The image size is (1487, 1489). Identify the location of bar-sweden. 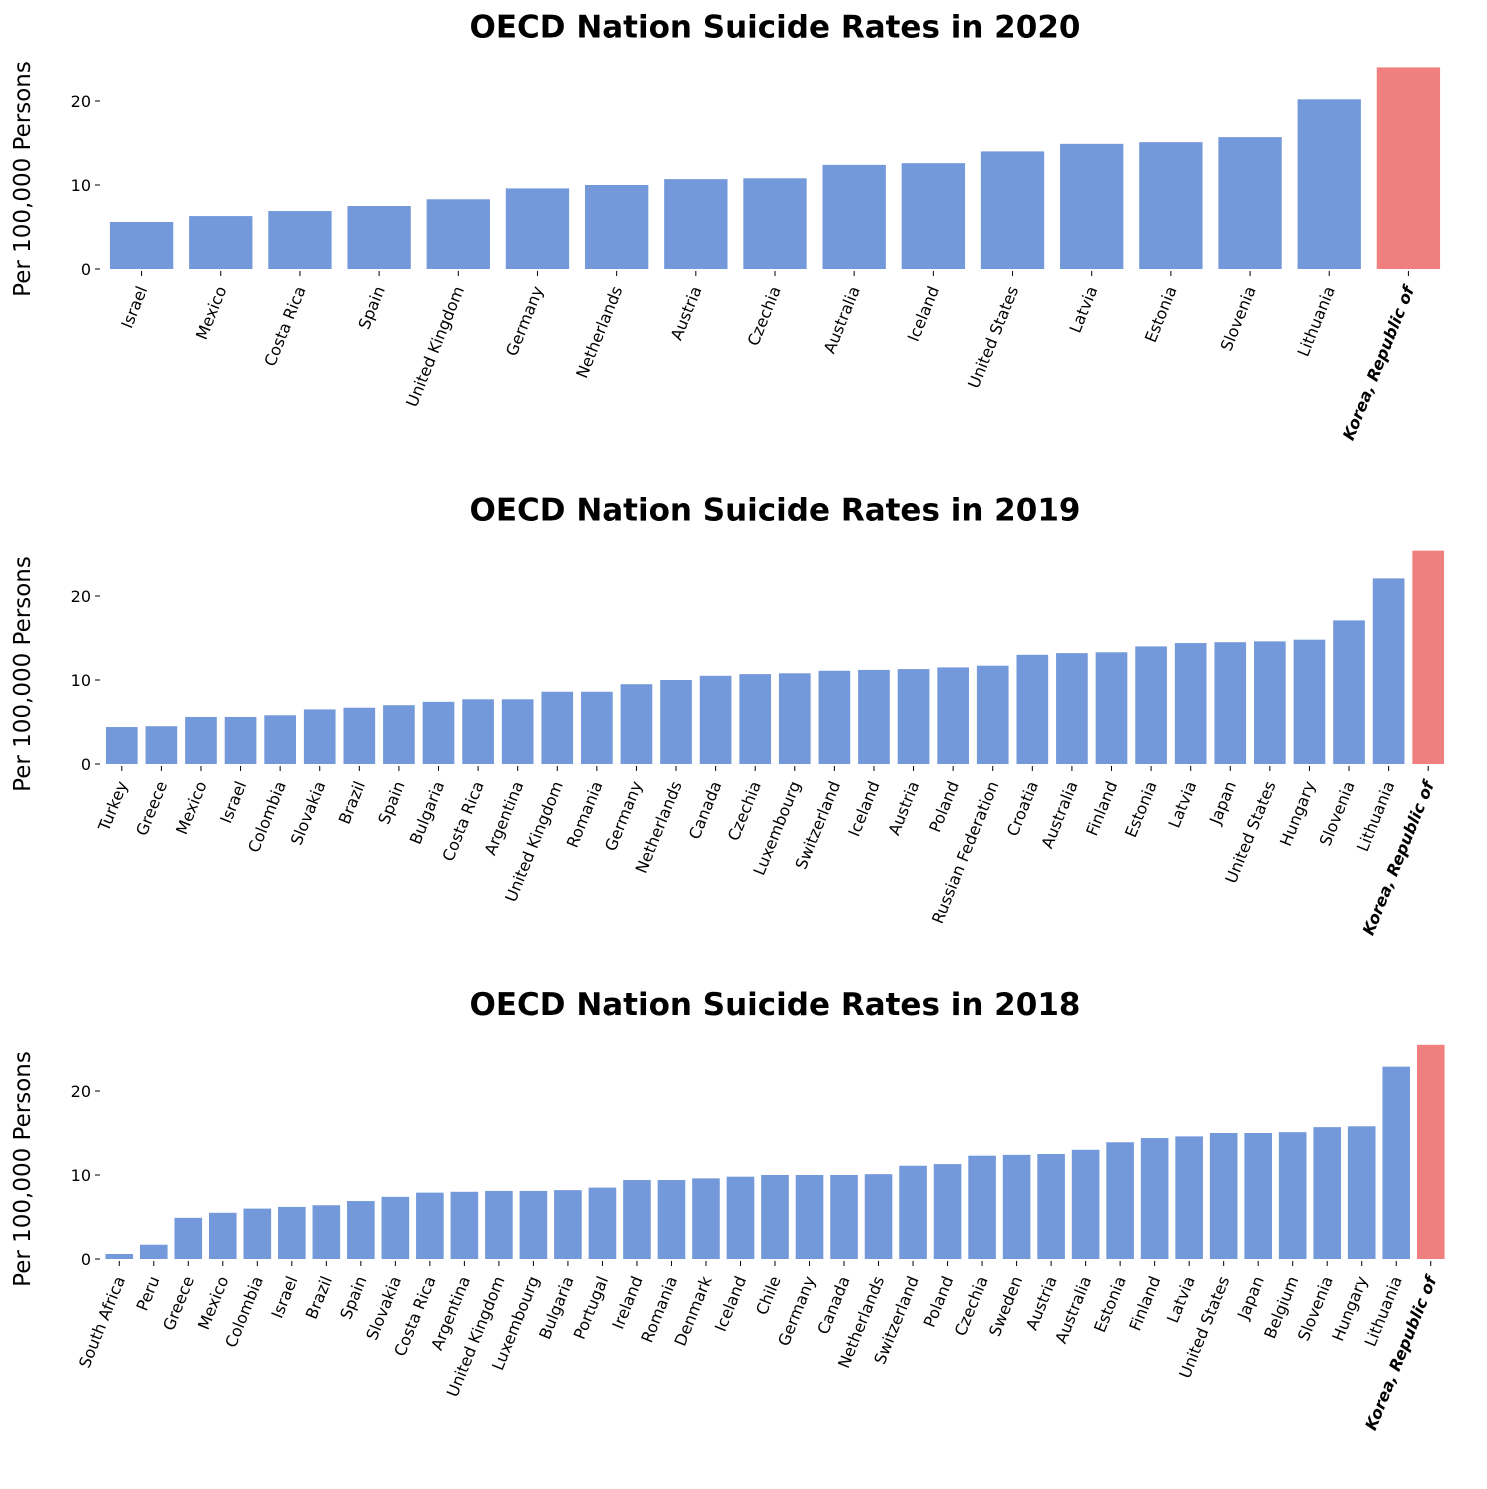
(1016, 1206).